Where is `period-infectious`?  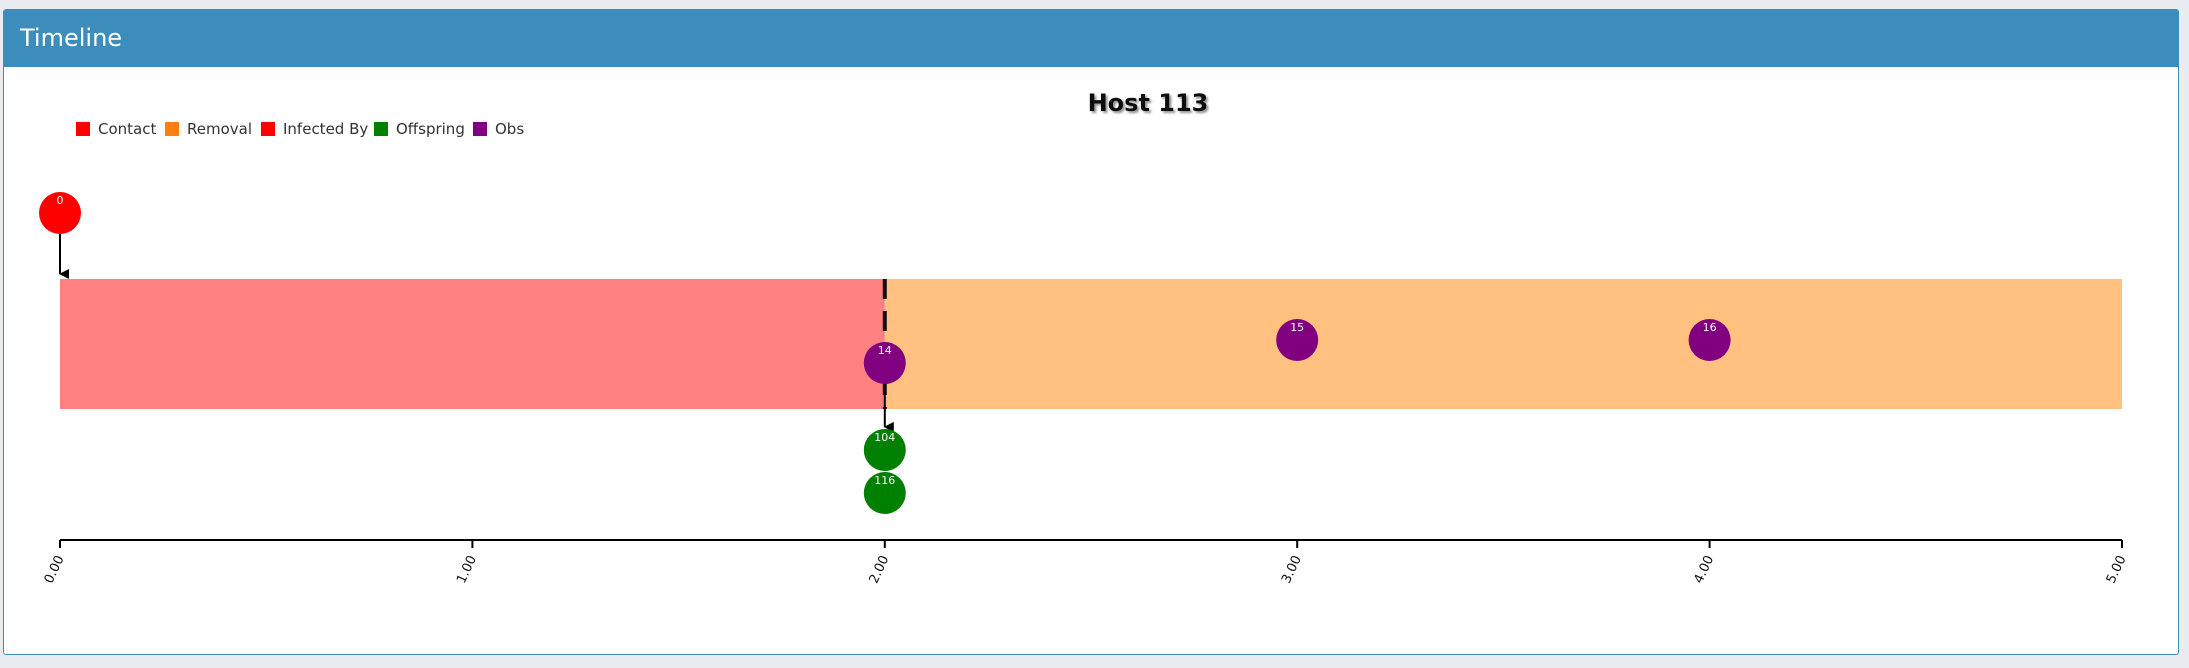 period-infectious is located at coordinates (472, 344).